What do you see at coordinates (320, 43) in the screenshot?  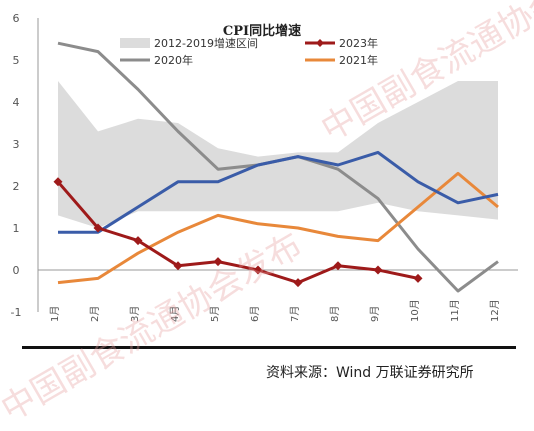 I see `legend-marker` at bounding box center [320, 43].